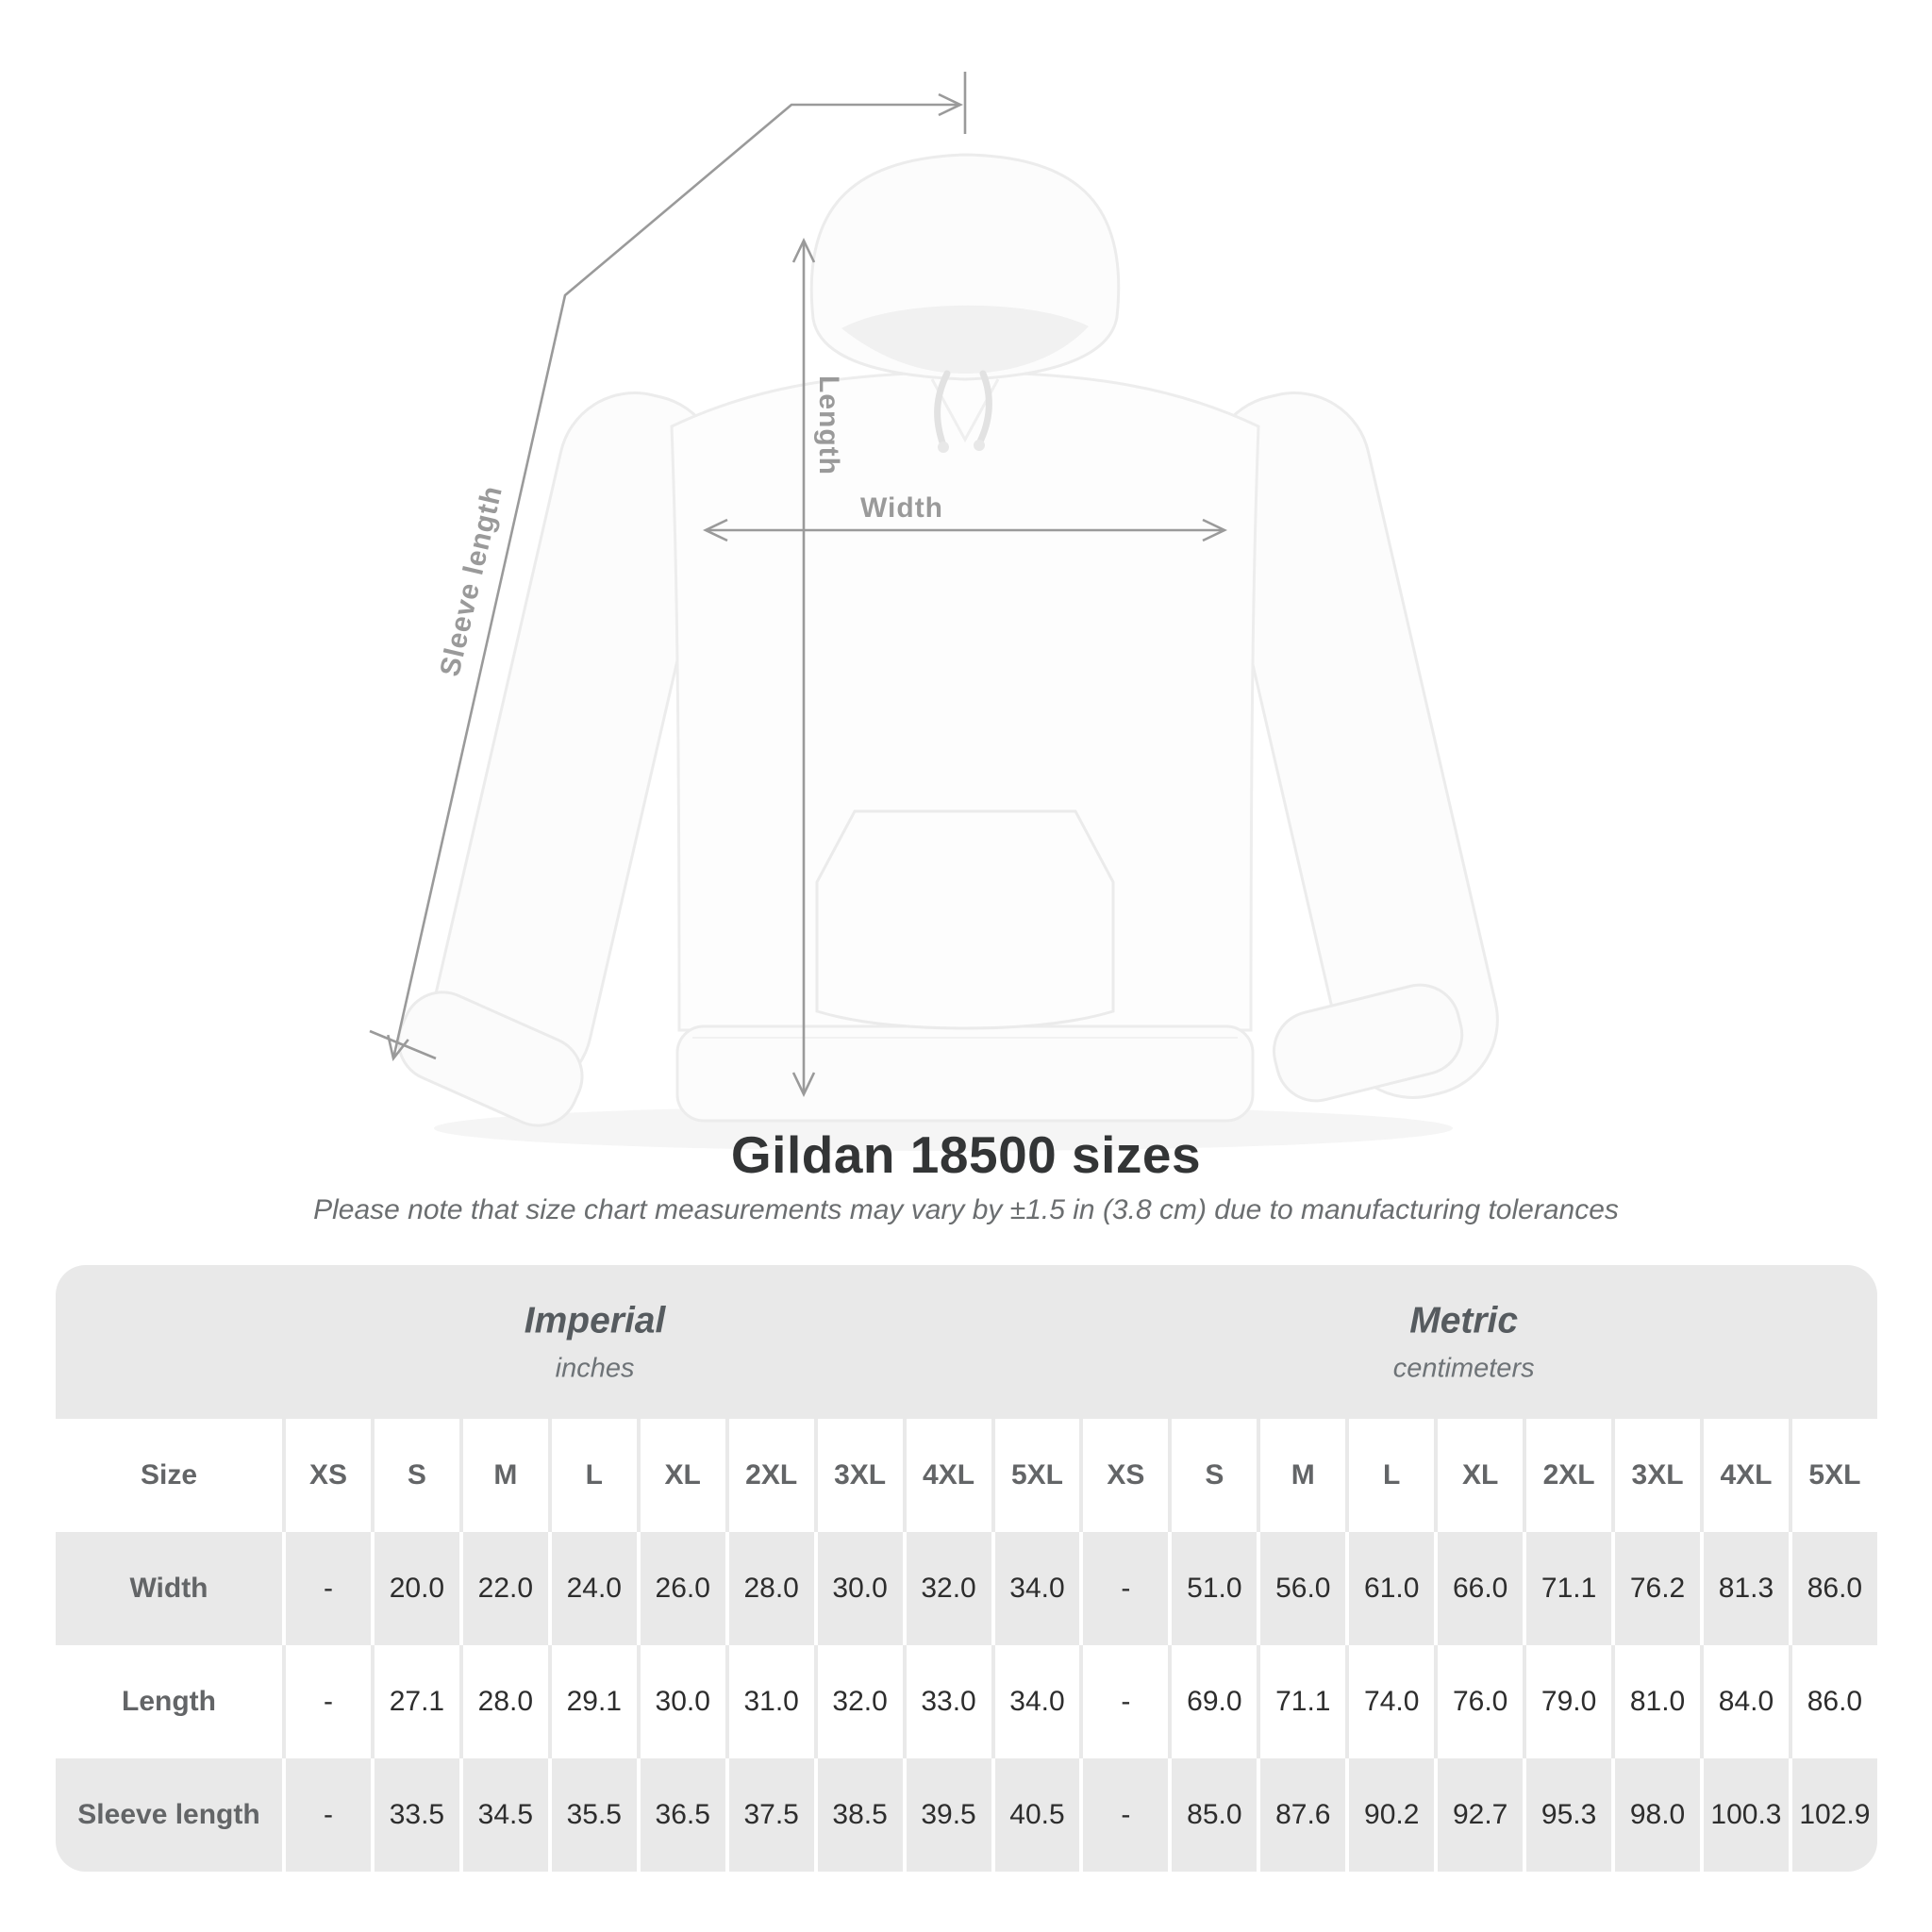 This screenshot has height=1932, width=1932. What do you see at coordinates (1464, 1342) in the screenshot?
I see `metric-group-header: Metric centimeters` at bounding box center [1464, 1342].